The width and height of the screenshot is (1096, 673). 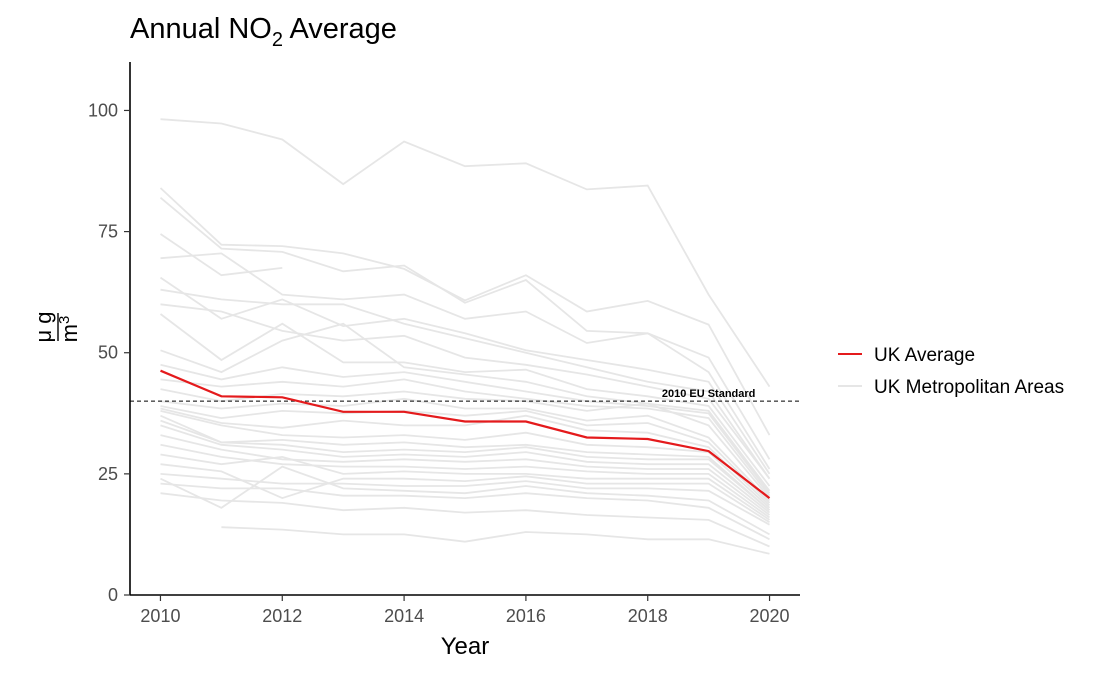 I want to click on y-tick-label: 50, so click(x=108, y=353).